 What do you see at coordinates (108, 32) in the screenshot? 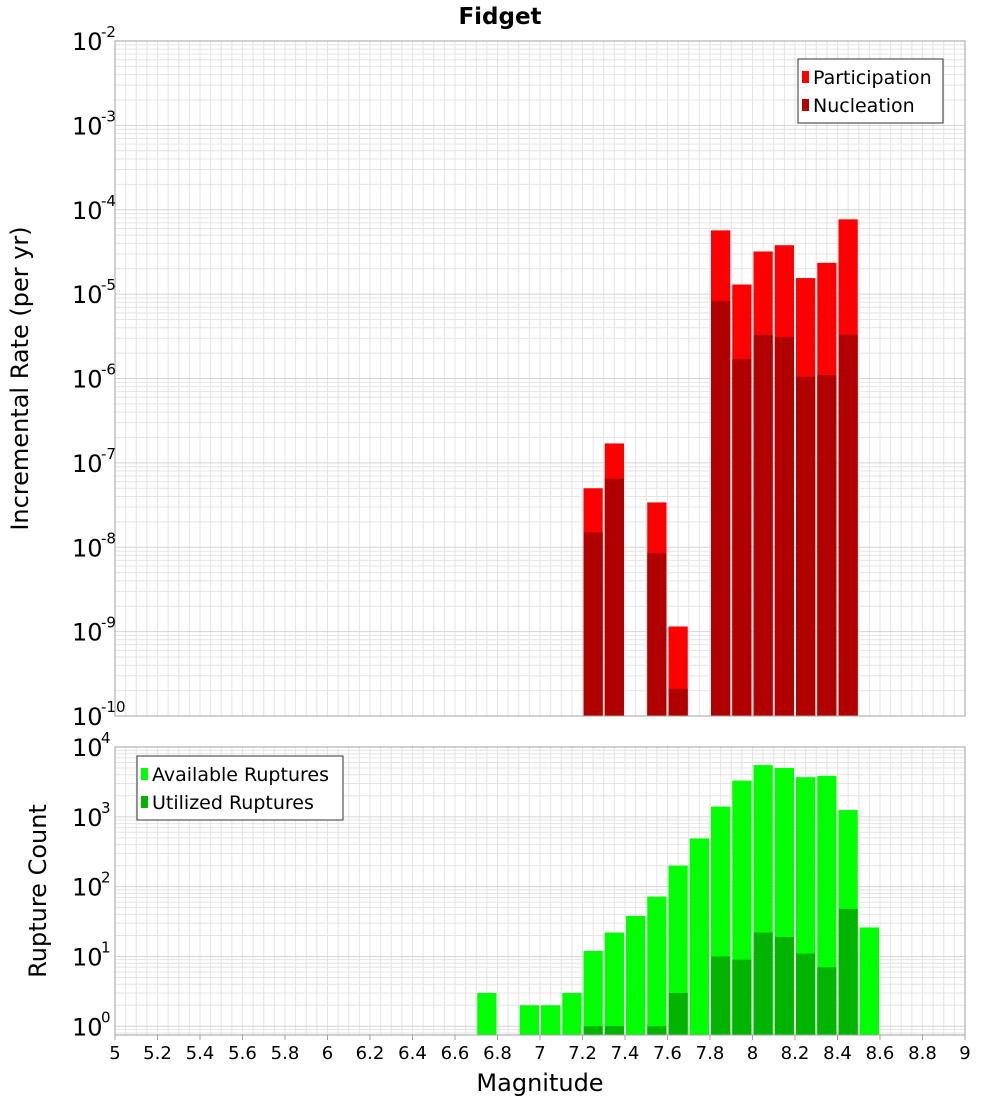
I see `y-tick-exponent: -2` at bounding box center [108, 32].